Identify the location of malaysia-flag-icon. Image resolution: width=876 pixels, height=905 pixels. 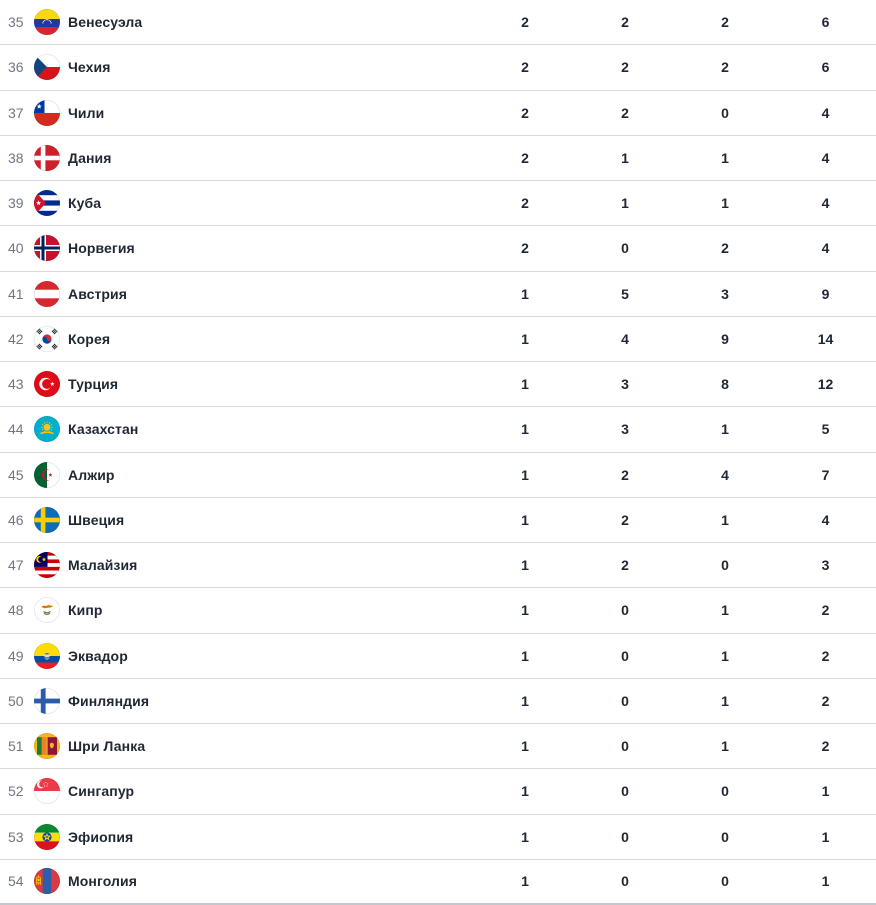
(47, 565).